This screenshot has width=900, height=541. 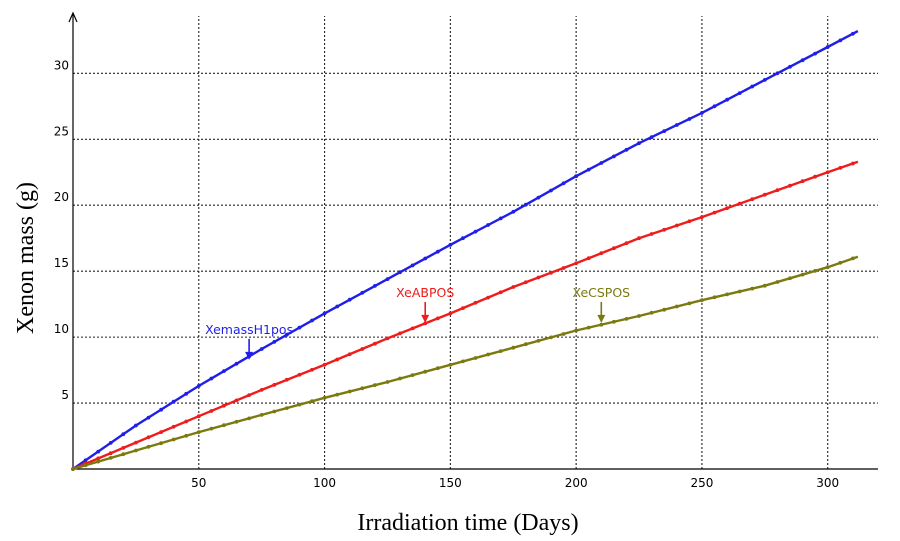 I want to click on arrow-down-icon, so click(x=601, y=318).